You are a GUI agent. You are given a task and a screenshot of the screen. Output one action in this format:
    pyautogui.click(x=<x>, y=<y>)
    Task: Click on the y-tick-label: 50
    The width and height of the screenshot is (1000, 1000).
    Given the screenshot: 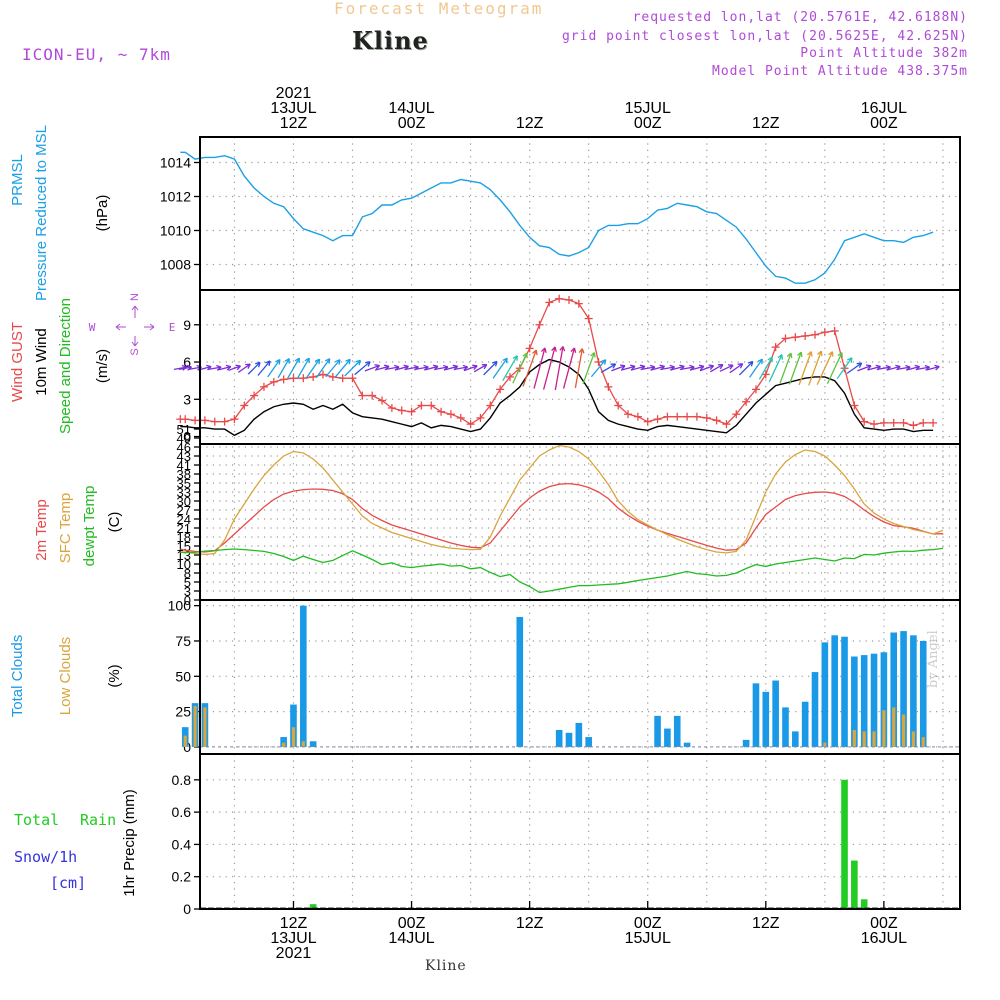 What is the action you would take?
    pyautogui.click(x=183, y=676)
    